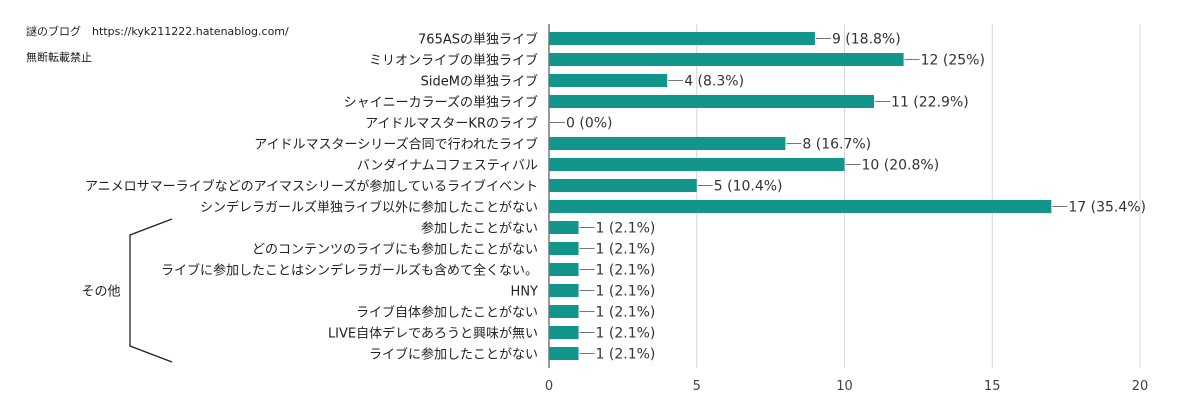  What do you see at coordinates (127, 290) in the screenshot?
I see `other-group-bracket: その他` at bounding box center [127, 290].